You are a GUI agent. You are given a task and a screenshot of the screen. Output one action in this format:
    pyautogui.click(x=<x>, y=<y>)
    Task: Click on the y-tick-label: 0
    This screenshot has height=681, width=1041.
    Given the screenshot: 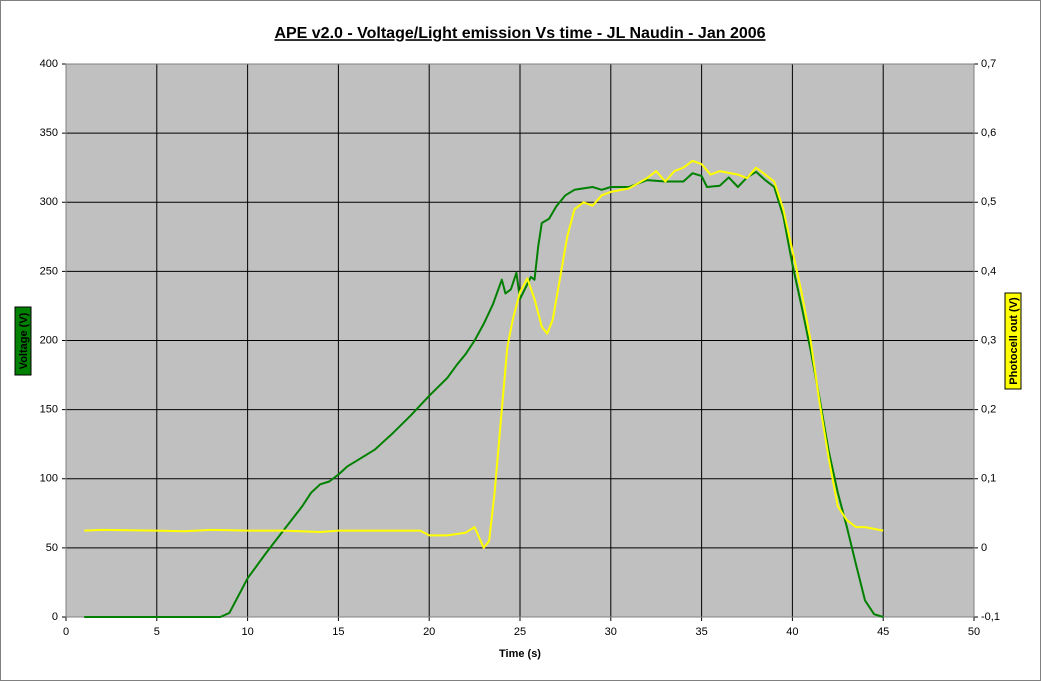 What is the action you would take?
    pyautogui.click(x=55, y=617)
    